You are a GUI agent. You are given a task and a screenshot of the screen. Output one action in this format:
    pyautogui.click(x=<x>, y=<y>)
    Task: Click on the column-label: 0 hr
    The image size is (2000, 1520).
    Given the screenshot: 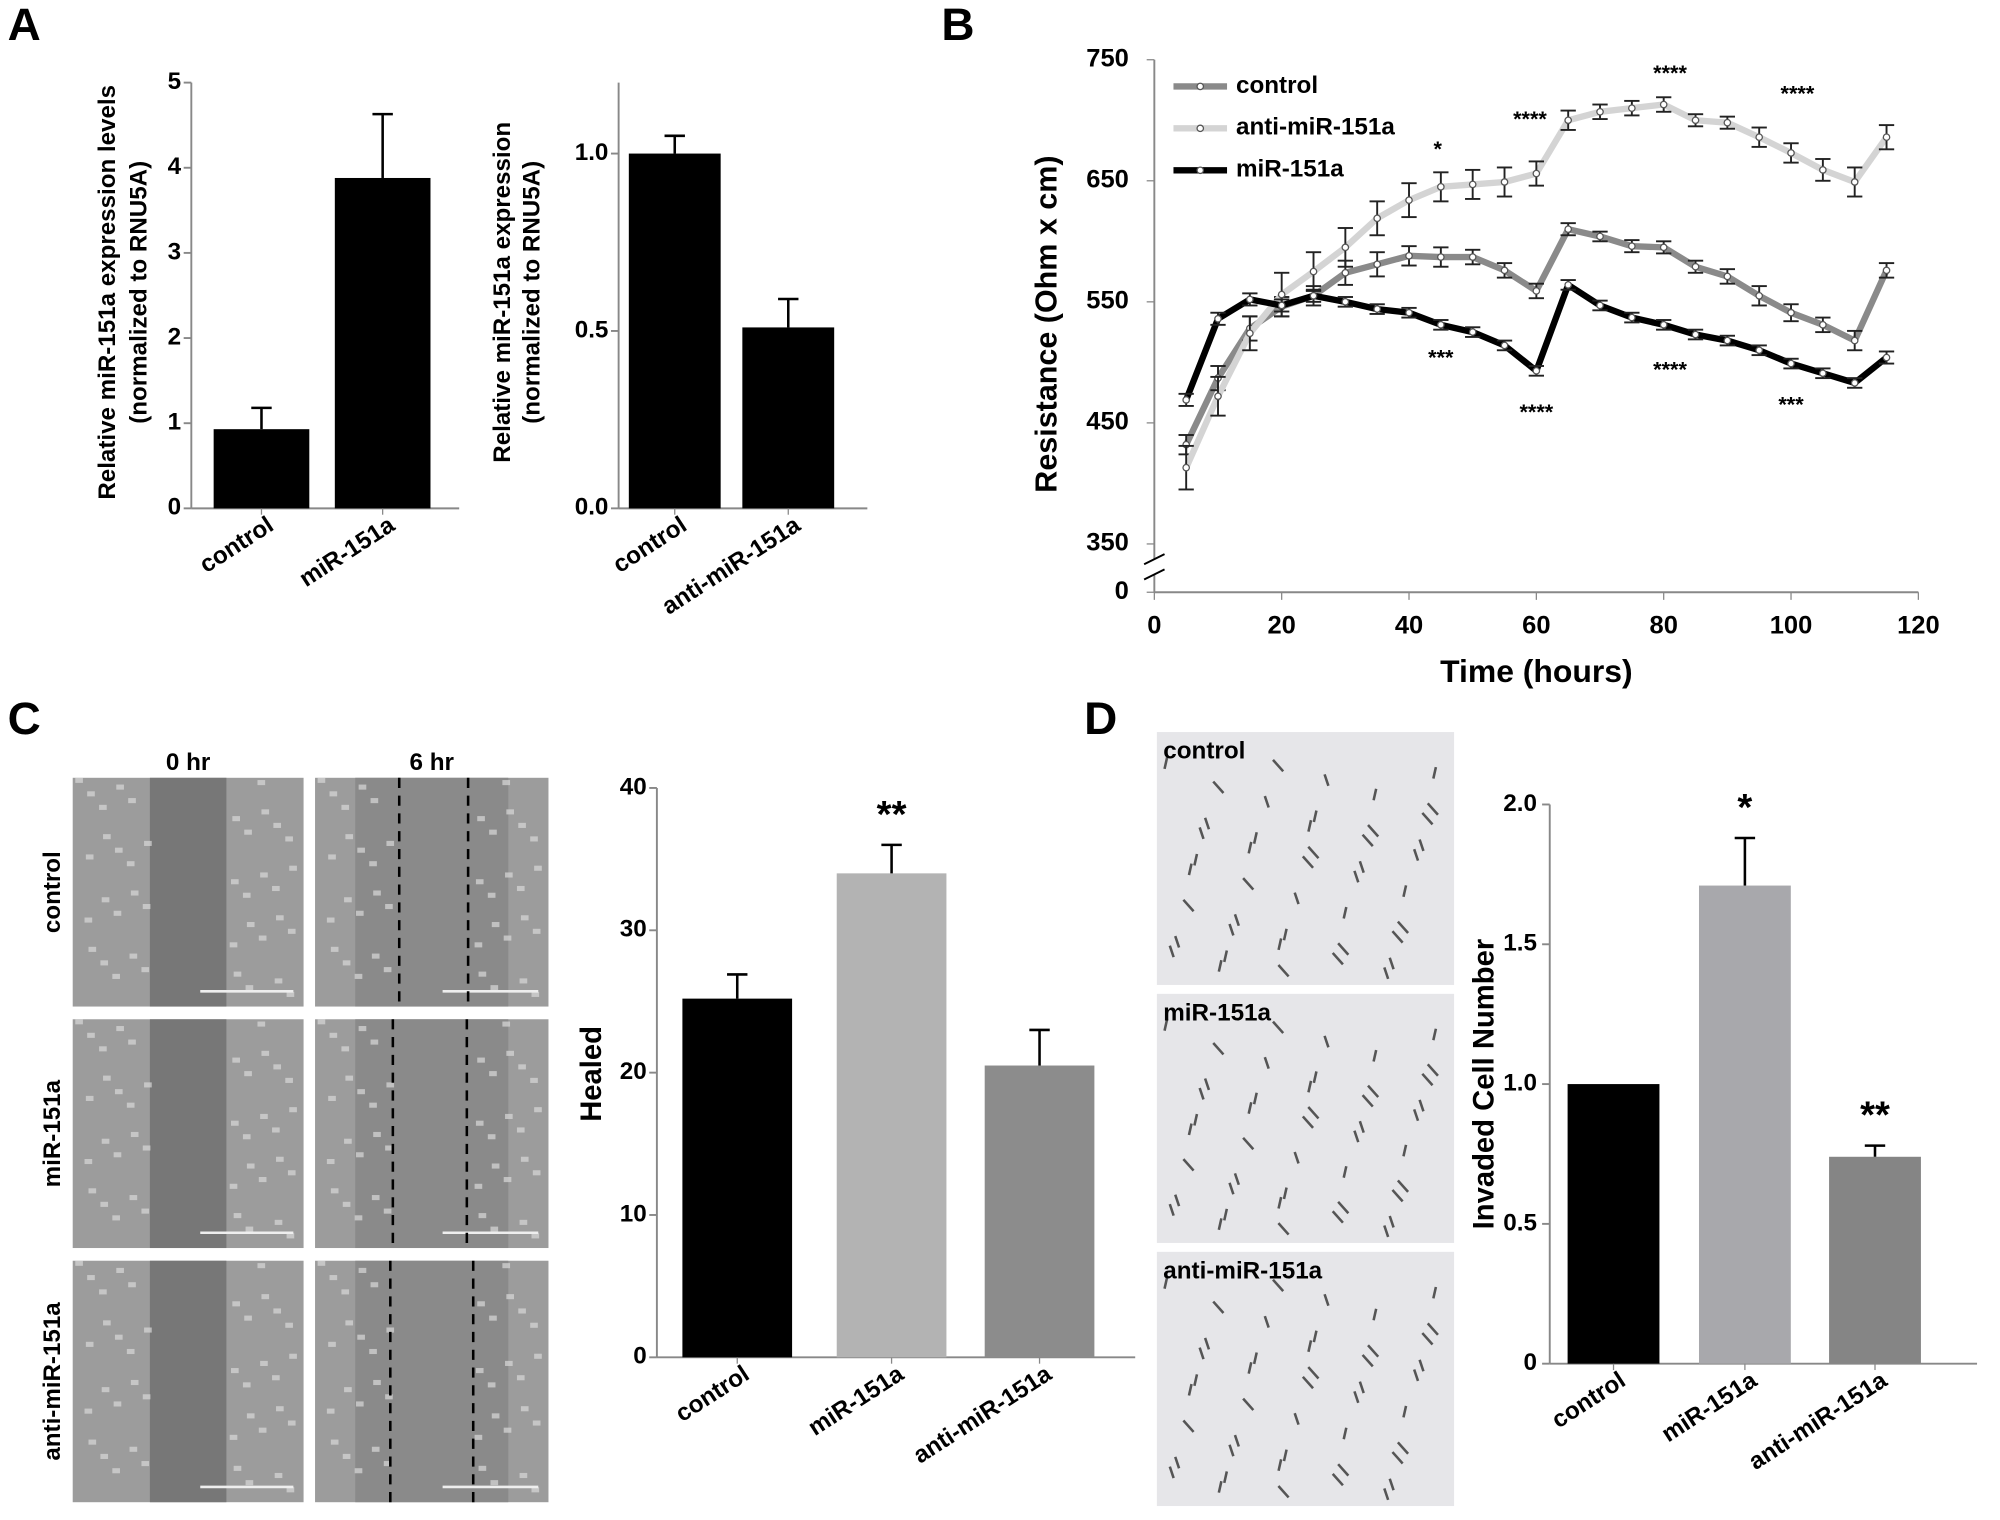 What is the action you would take?
    pyautogui.click(x=188, y=762)
    